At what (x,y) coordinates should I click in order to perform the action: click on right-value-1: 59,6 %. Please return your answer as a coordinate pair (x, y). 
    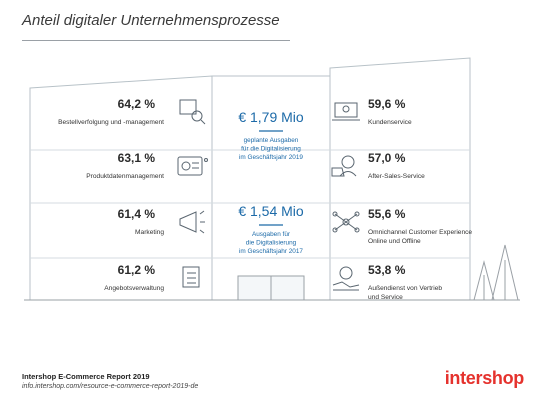
    Looking at the image, I should click on (387, 104).